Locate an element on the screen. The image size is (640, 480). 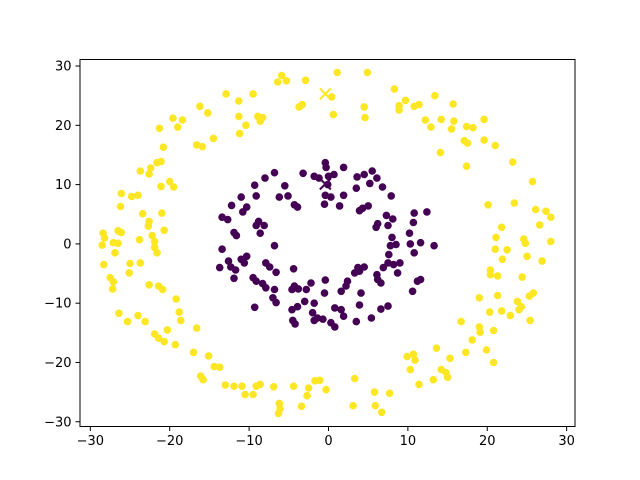
x-axis-tick-label: −20 is located at coordinates (169, 441).